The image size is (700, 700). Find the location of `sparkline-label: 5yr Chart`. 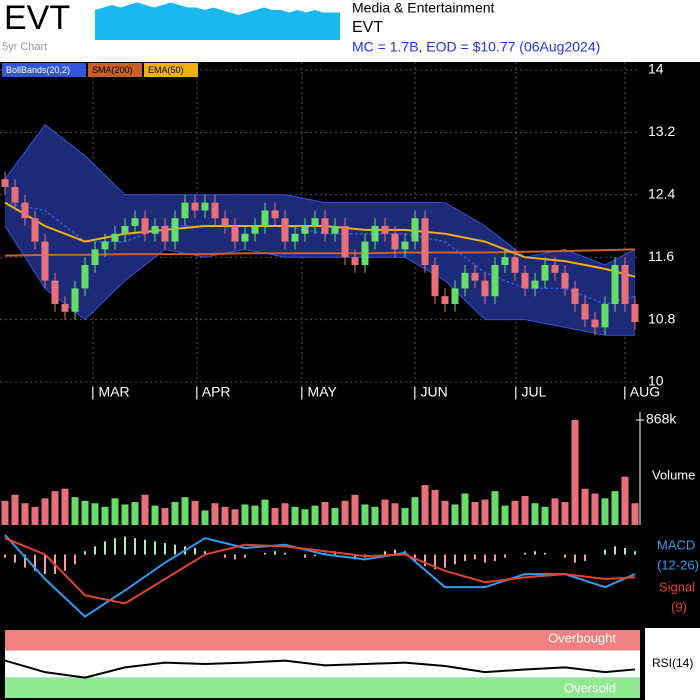

sparkline-label: 5yr Chart is located at coordinates (24, 47).